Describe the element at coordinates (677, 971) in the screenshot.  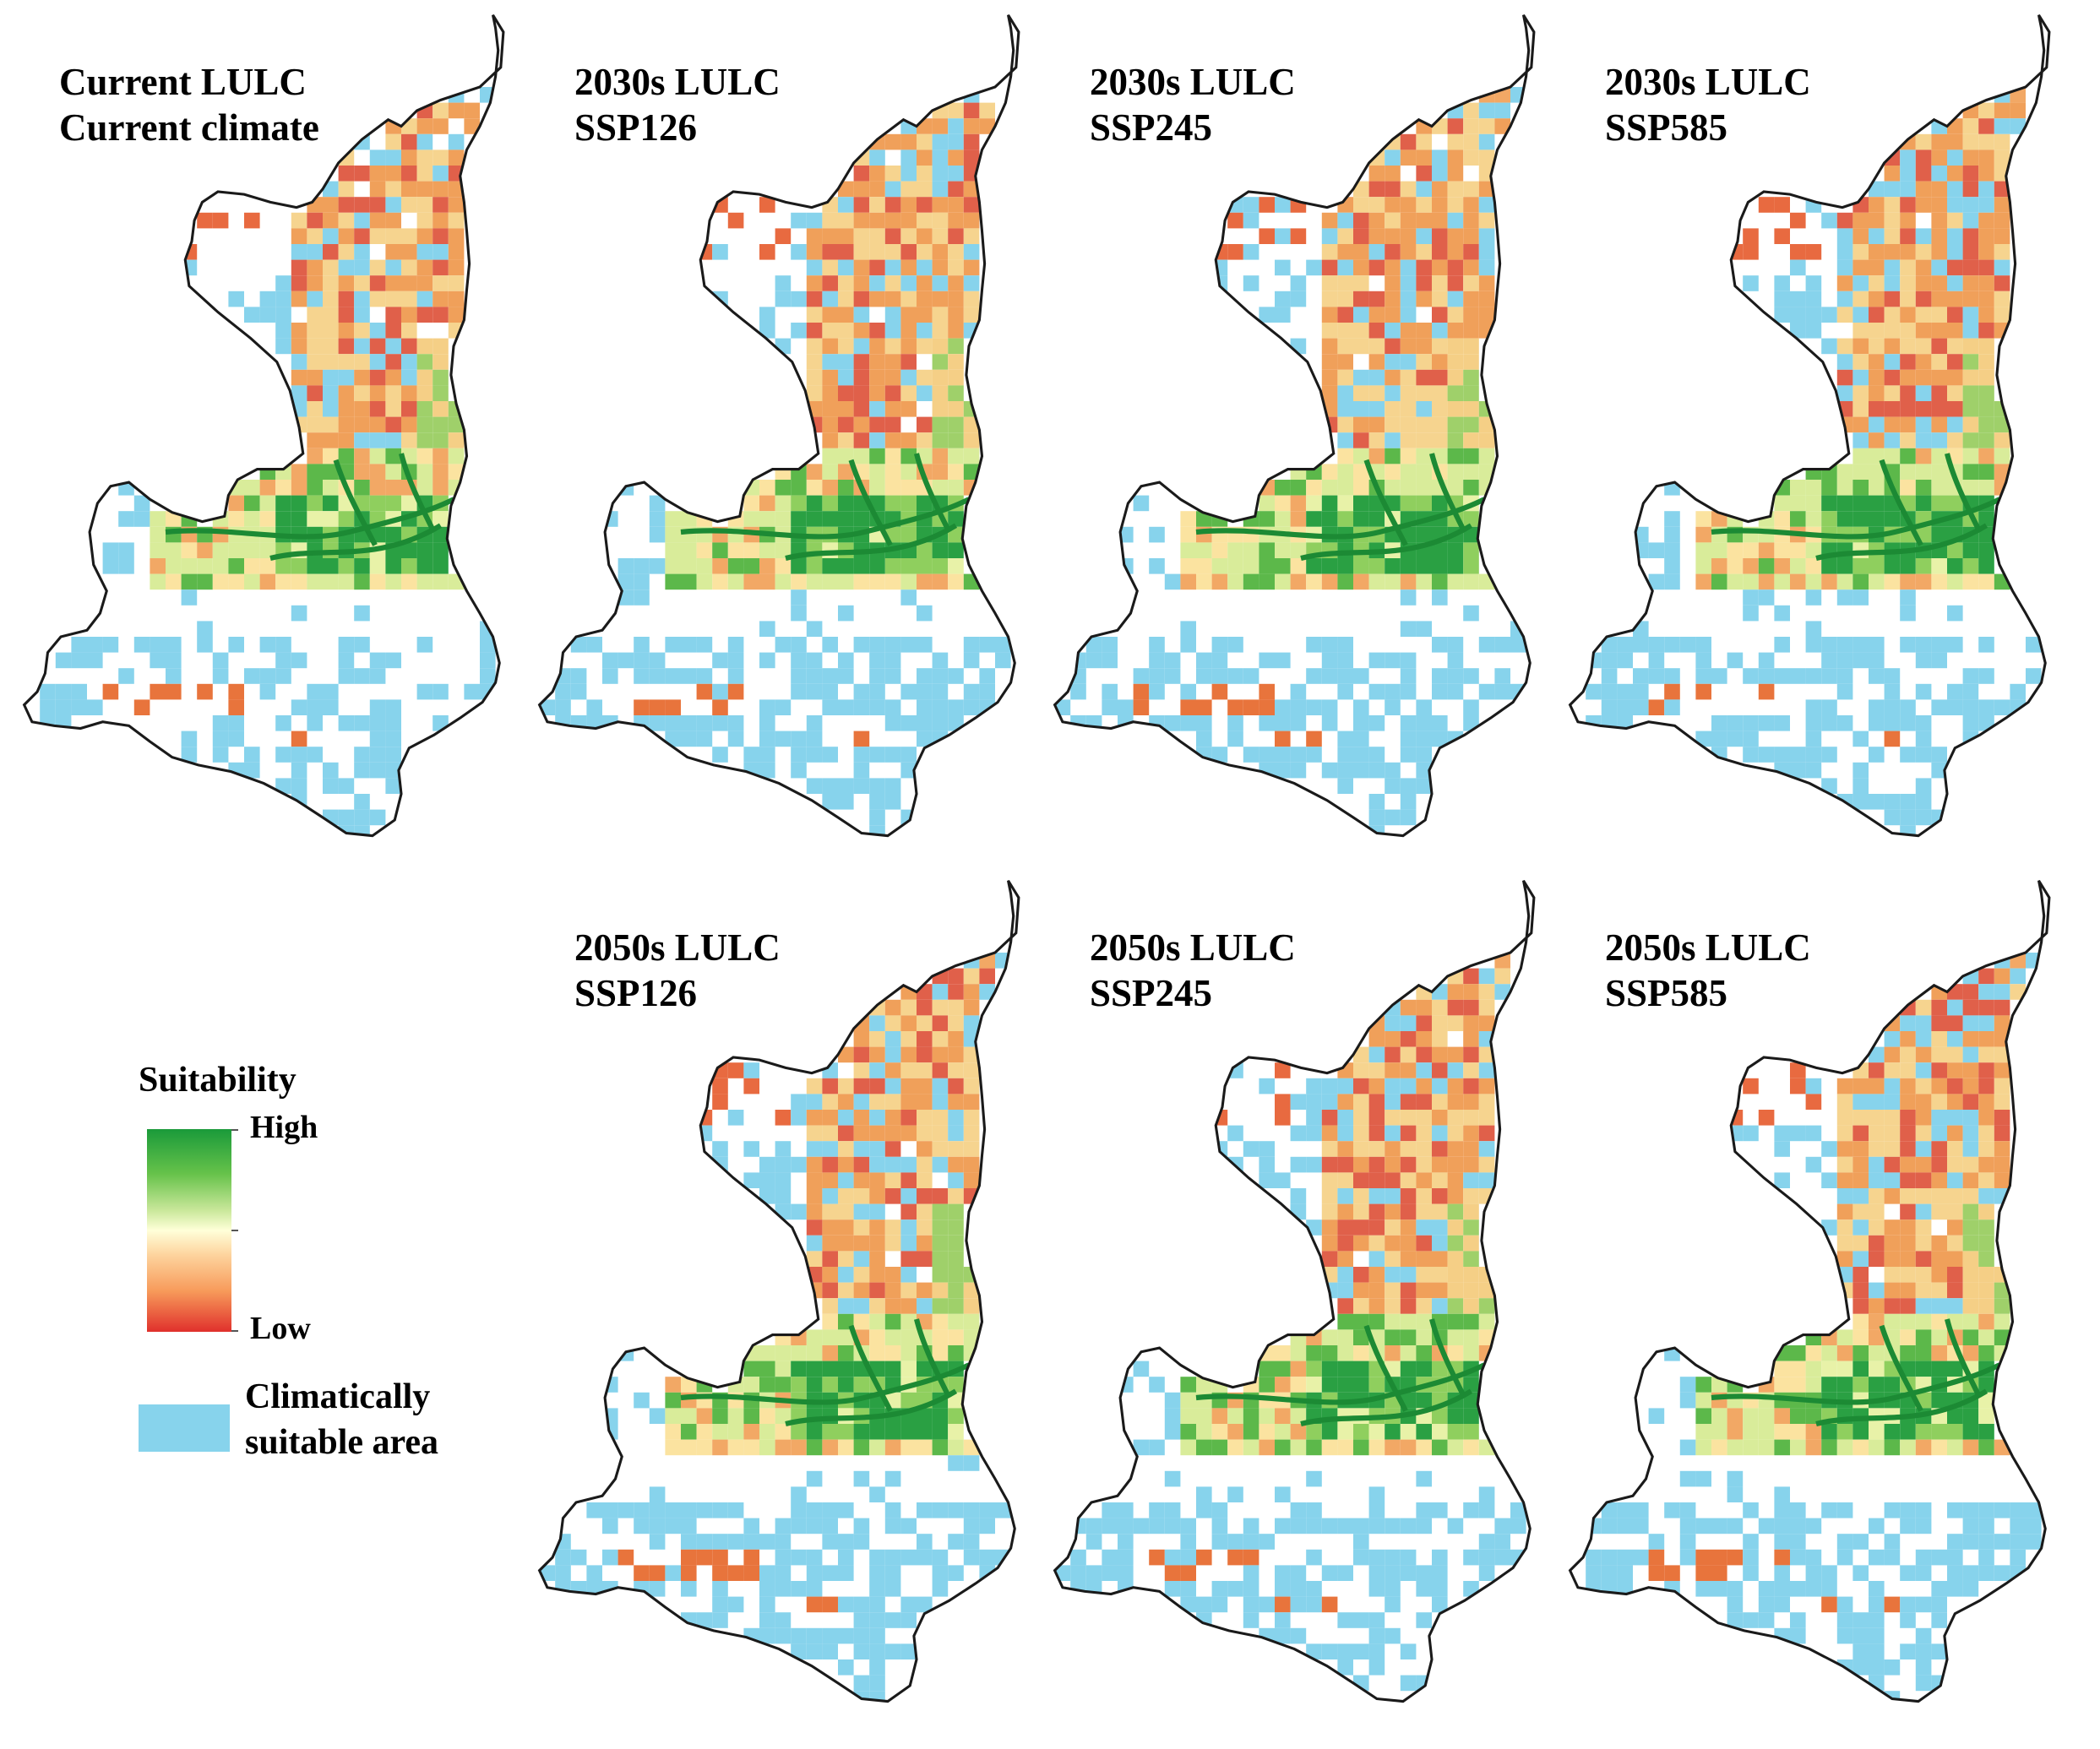
I see `panel-title: 2050s LULC SSP126` at that location.